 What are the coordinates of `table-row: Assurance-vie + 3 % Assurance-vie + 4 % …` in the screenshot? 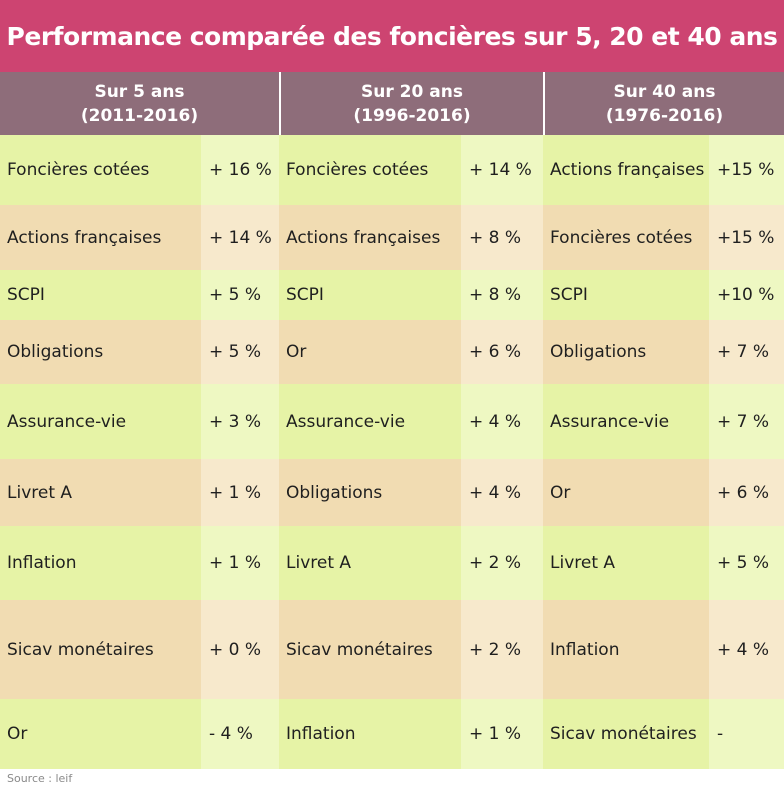 It's located at (392, 421).